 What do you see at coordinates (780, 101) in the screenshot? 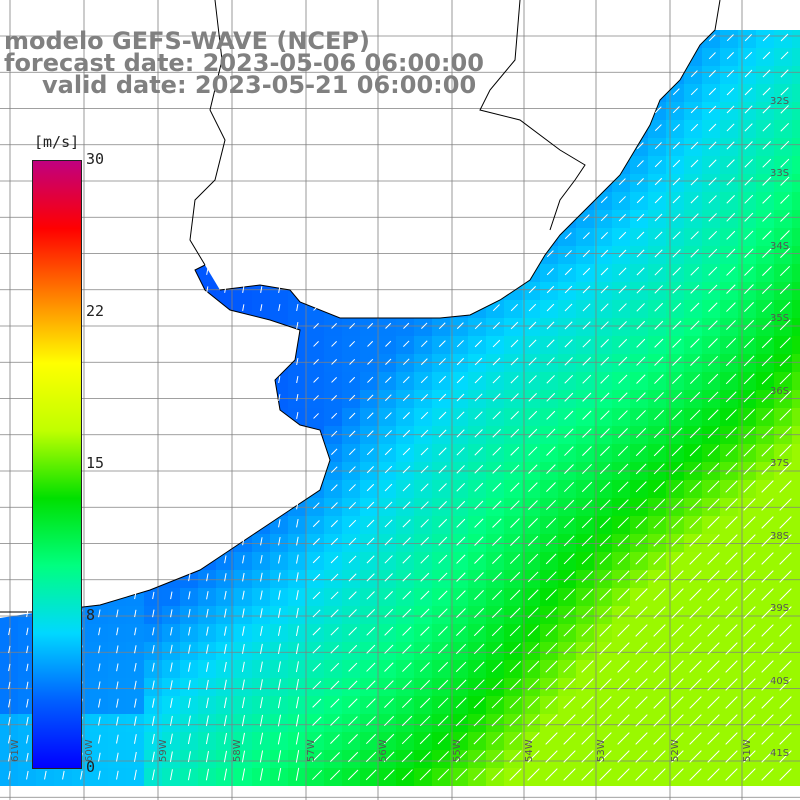
I see `lat-label-32s: 32S` at bounding box center [780, 101].